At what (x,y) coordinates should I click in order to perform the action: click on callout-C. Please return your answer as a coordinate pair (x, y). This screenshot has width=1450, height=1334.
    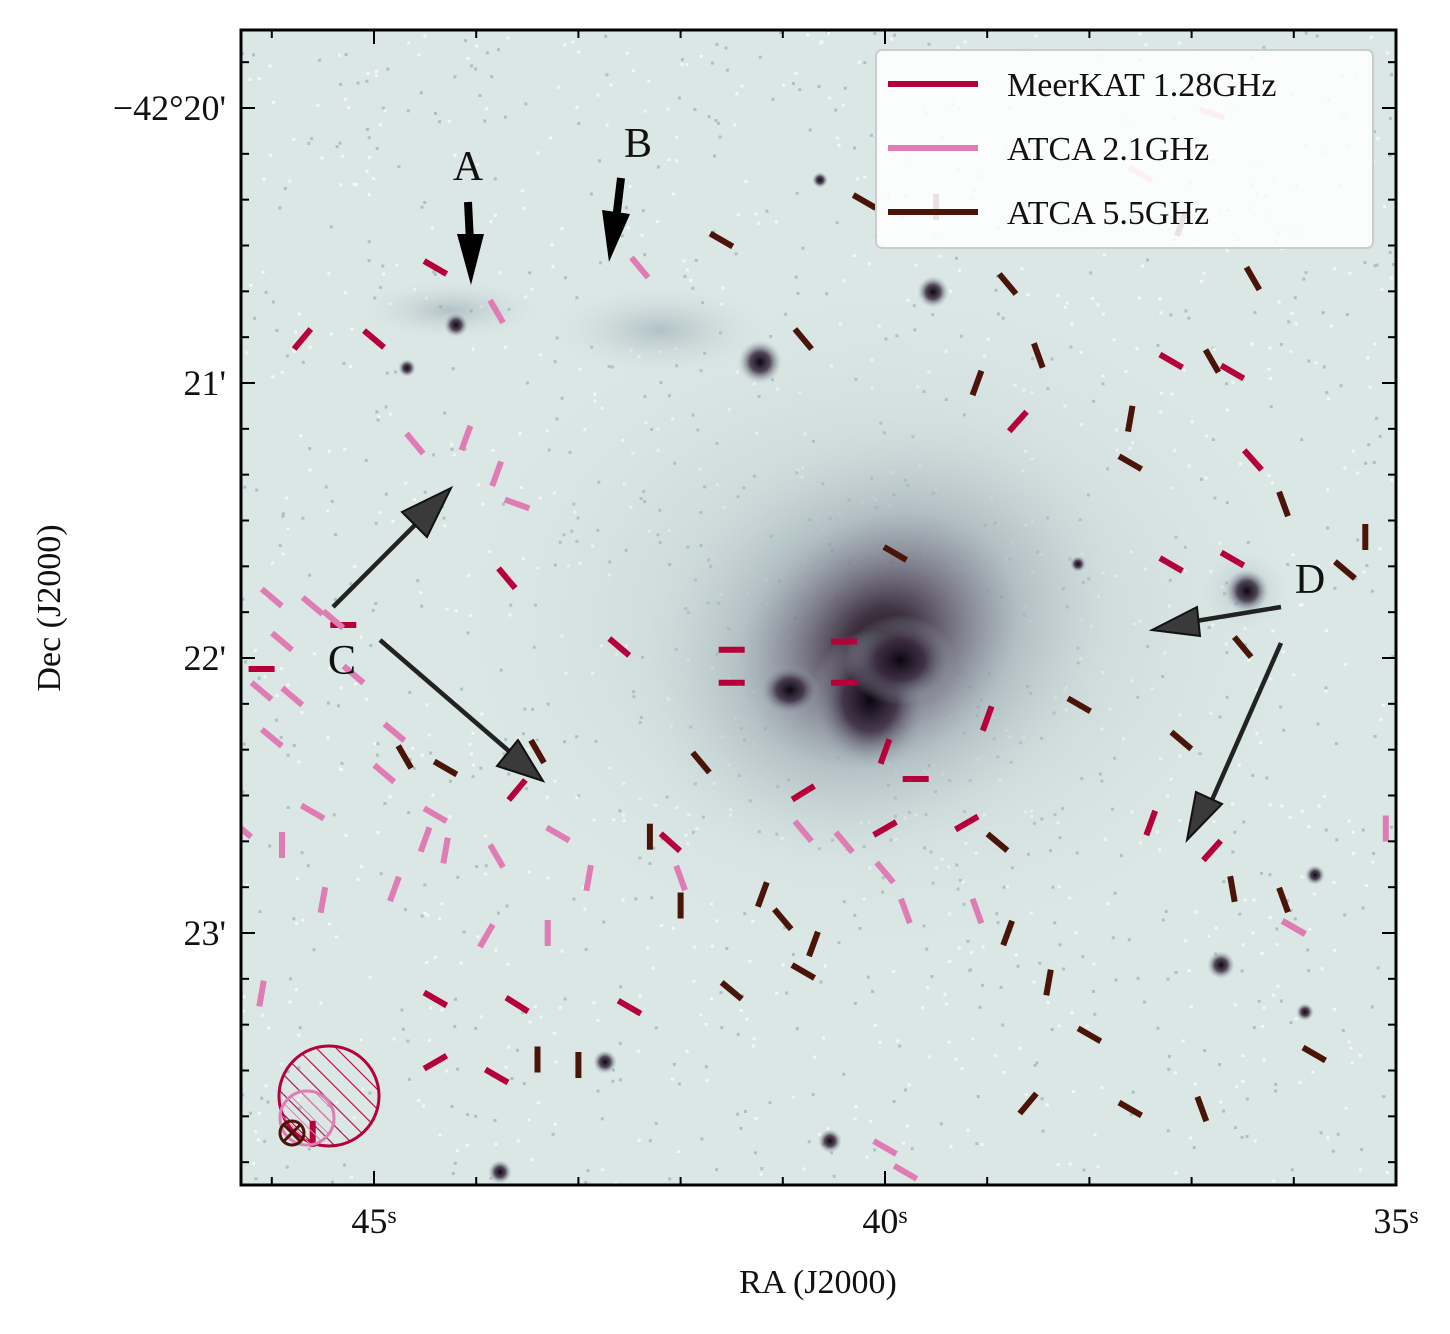
    Looking at the image, I should click on (438, 634).